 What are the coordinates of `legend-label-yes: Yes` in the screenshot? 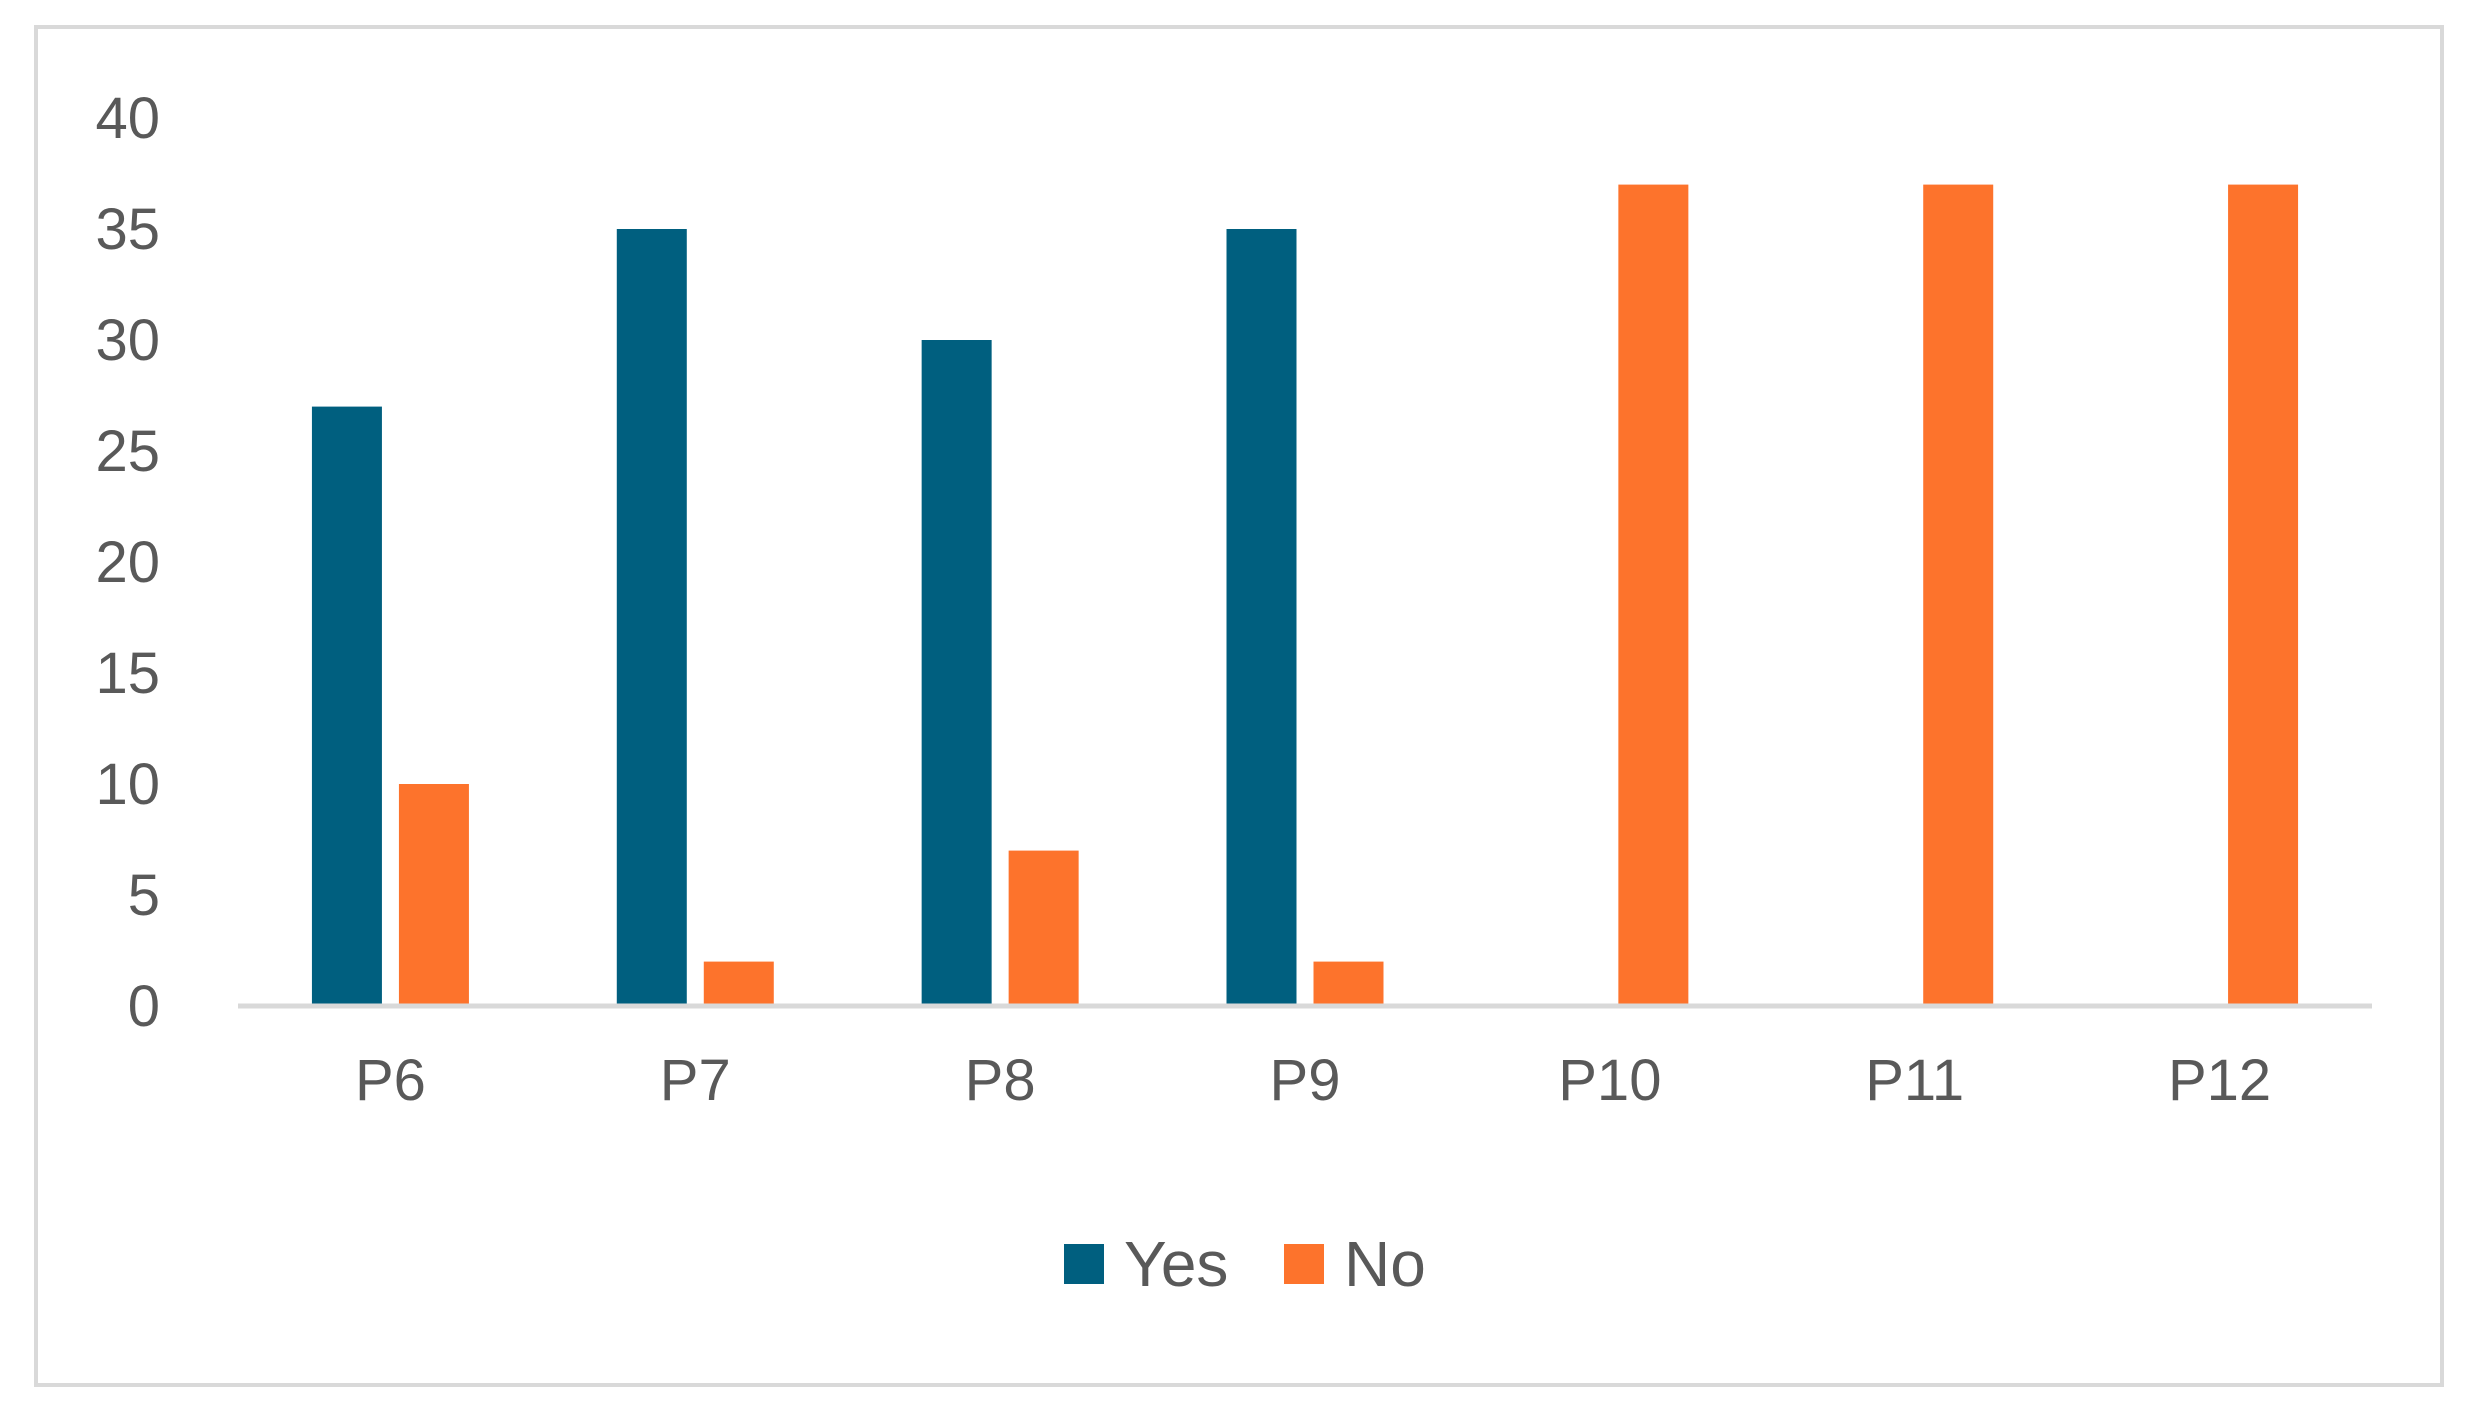 It's located at (1176, 1264).